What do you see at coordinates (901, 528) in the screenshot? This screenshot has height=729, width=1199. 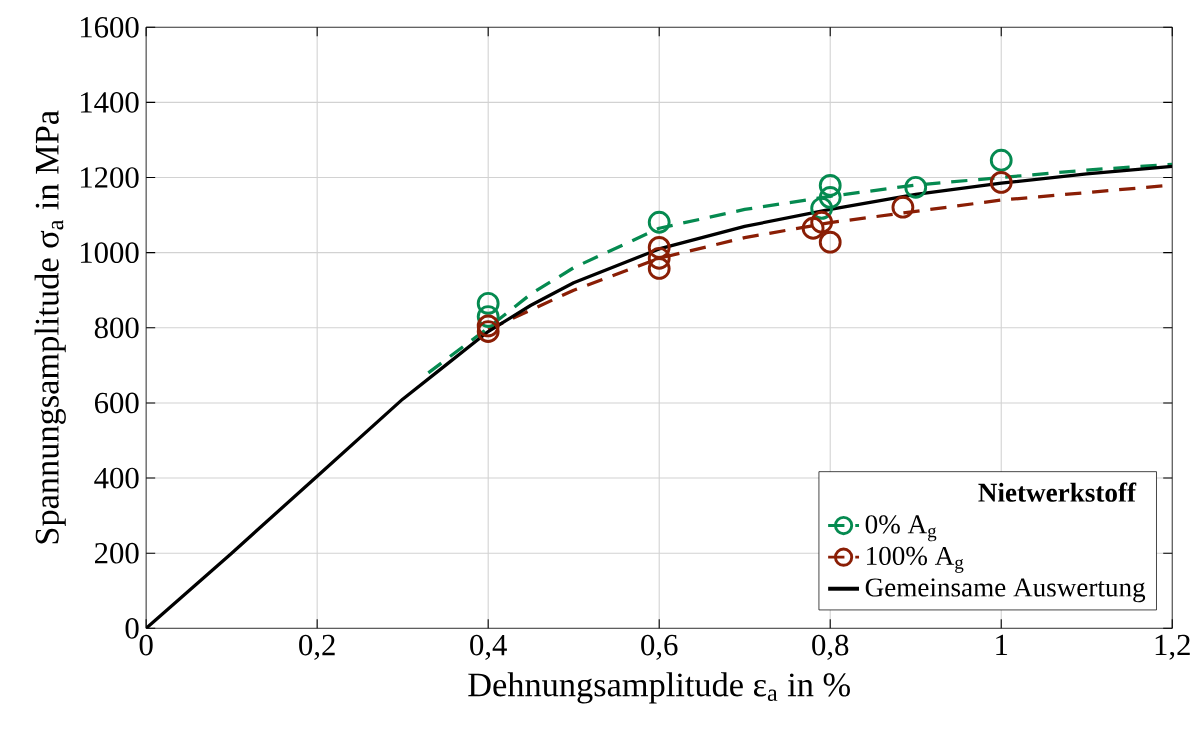 I see `legend-label: 0% A$_{g}$` at bounding box center [901, 528].